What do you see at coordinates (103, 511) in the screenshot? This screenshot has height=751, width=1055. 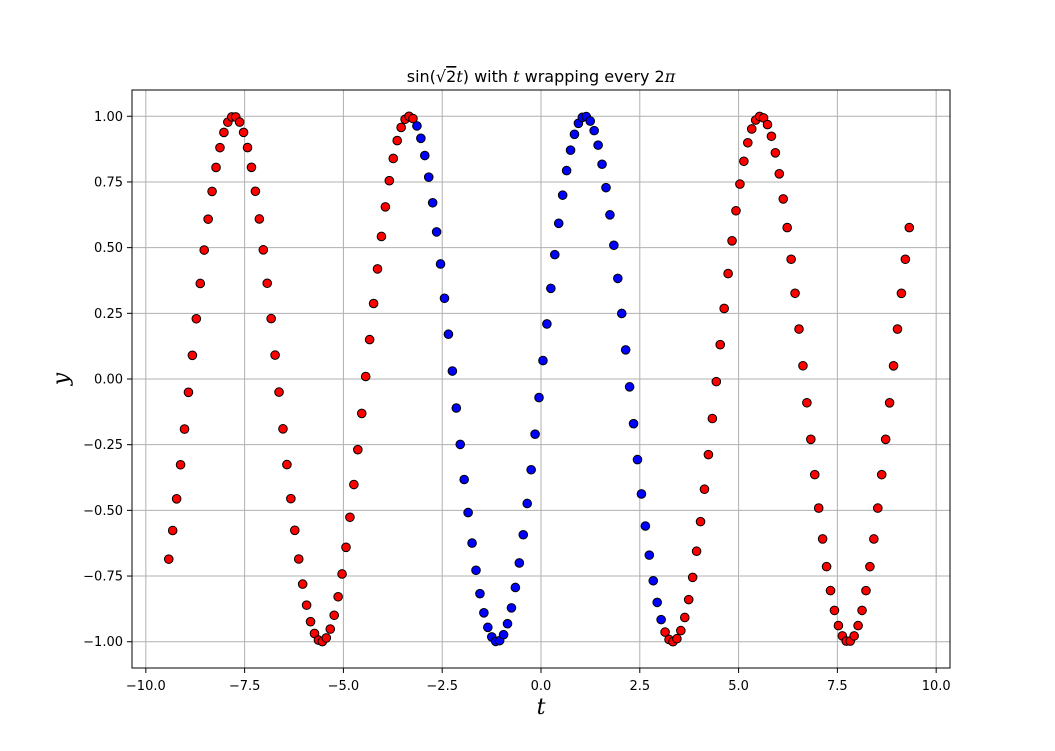 I see `y-tick-label: −0.50` at bounding box center [103, 511].